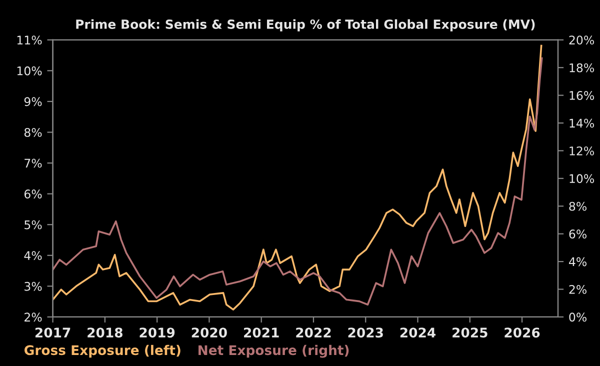 The height and width of the screenshot is (366, 600). Describe the element at coordinates (29, 71) in the screenshot. I see `y-tick-label: 10%` at that location.